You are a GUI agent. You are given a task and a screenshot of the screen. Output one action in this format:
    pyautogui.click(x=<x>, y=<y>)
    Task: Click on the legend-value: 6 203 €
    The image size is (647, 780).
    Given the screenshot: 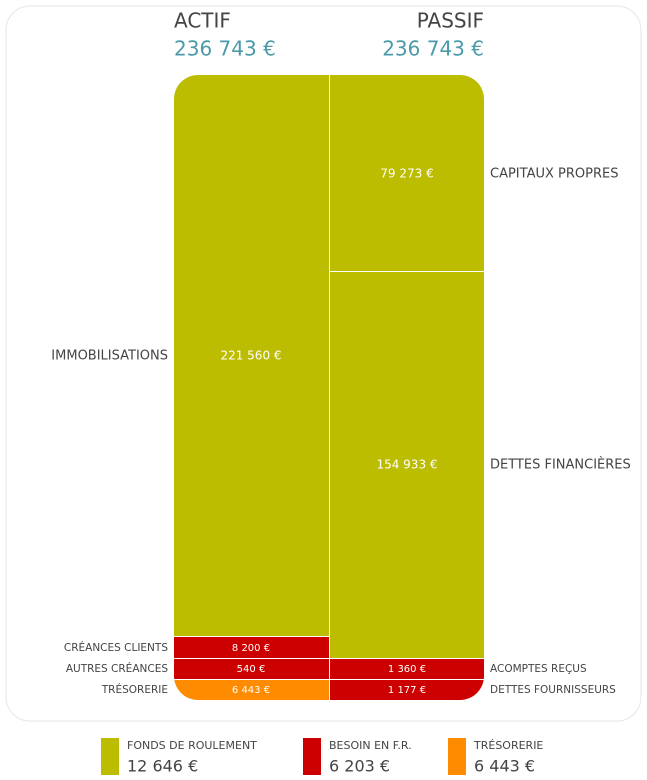 What is the action you would take?
    pyautogui.click(x=359, y=766)
    